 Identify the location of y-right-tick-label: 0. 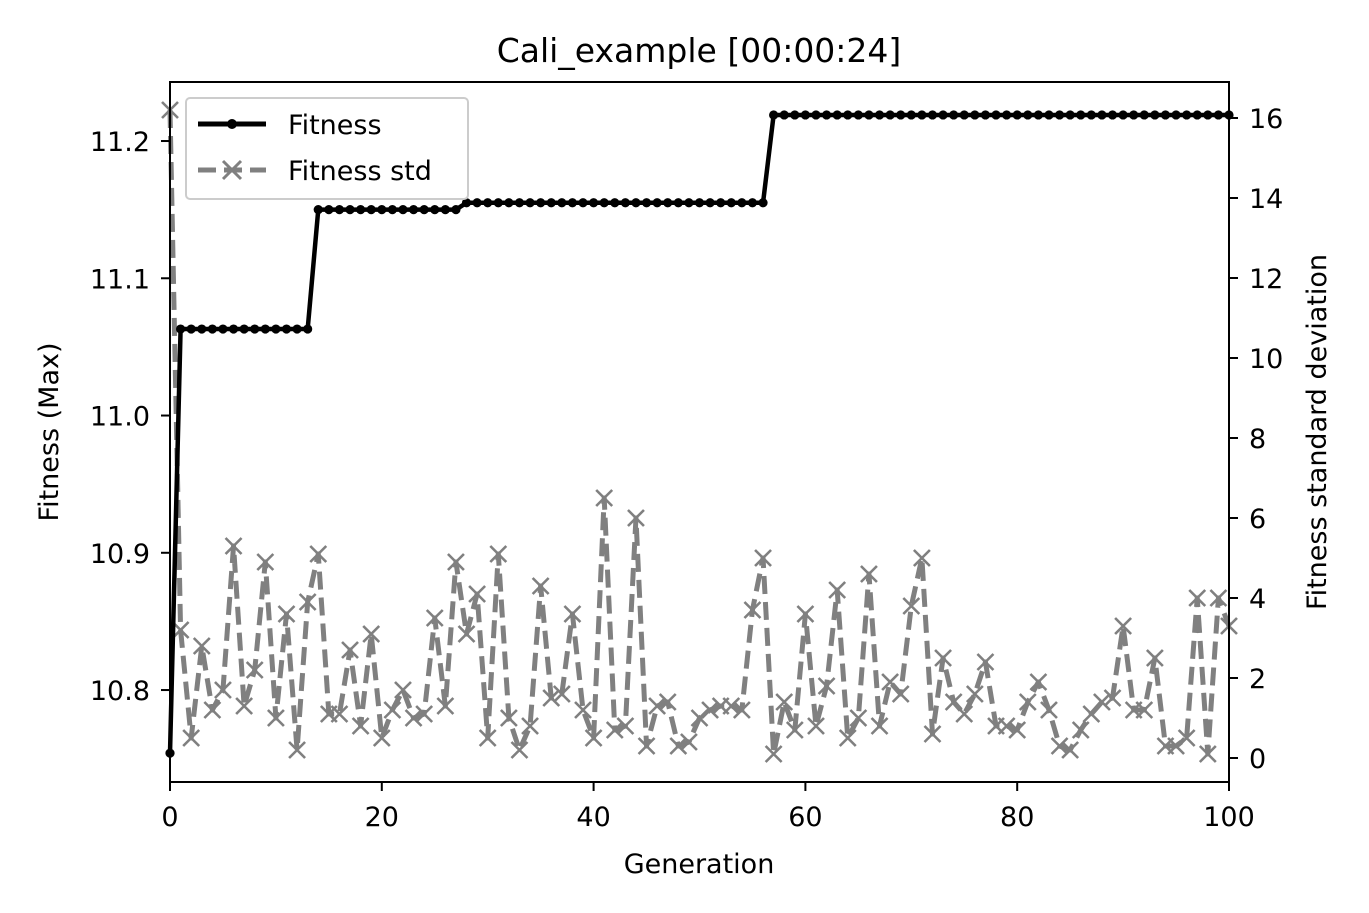
(1257, 759).